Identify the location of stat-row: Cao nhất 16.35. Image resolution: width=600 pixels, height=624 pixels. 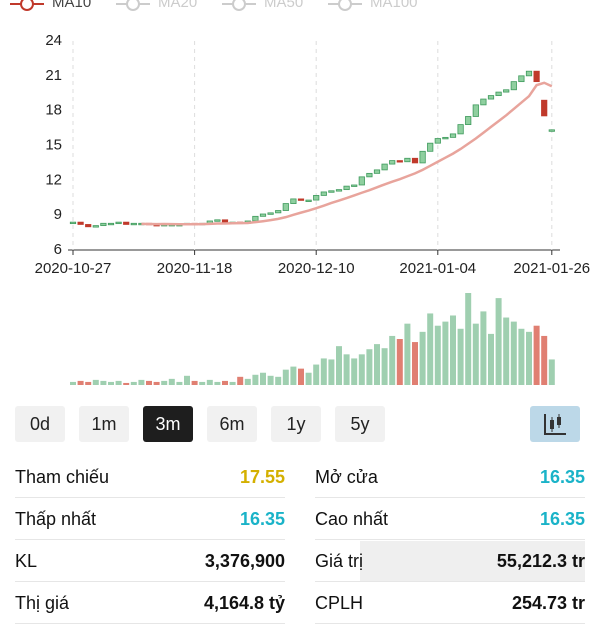
(450, 519).